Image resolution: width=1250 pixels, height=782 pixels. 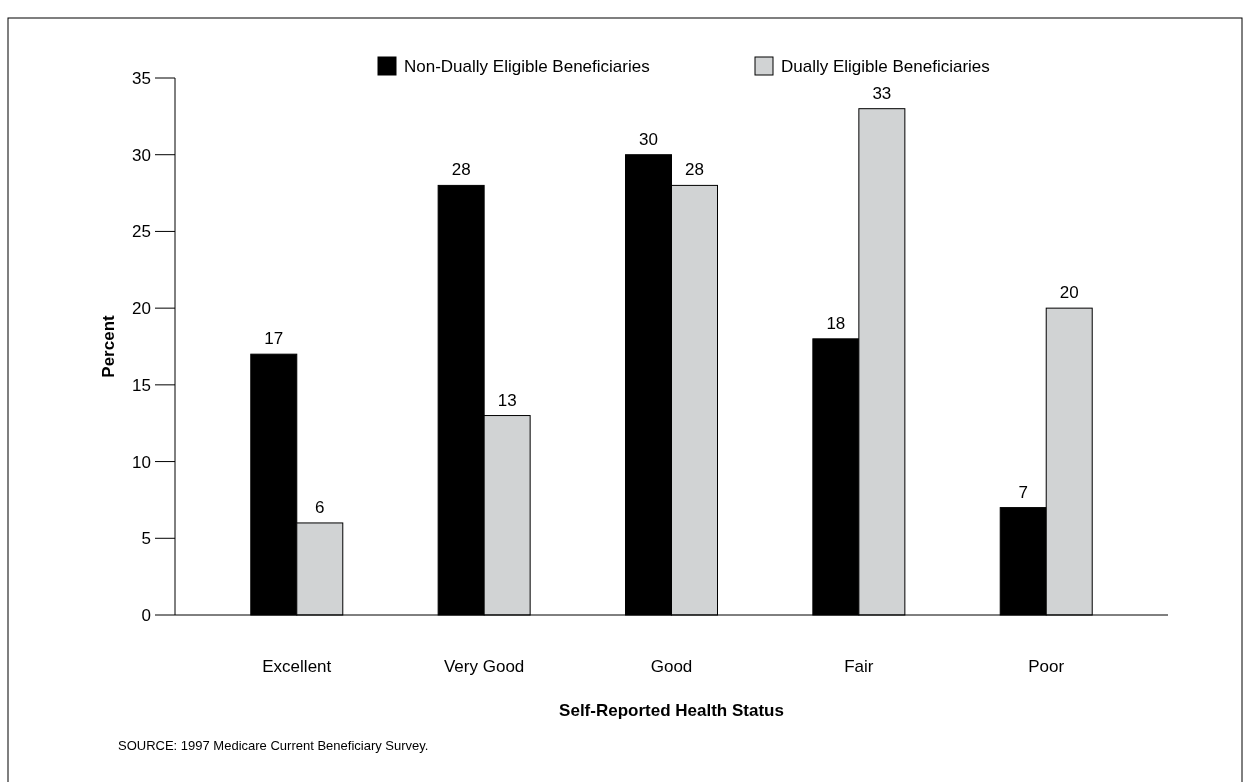 What do you see at coordinates (146, 539) in the screenshot?
I see `y-tick-label: 5` at bounding box center [146, 539].